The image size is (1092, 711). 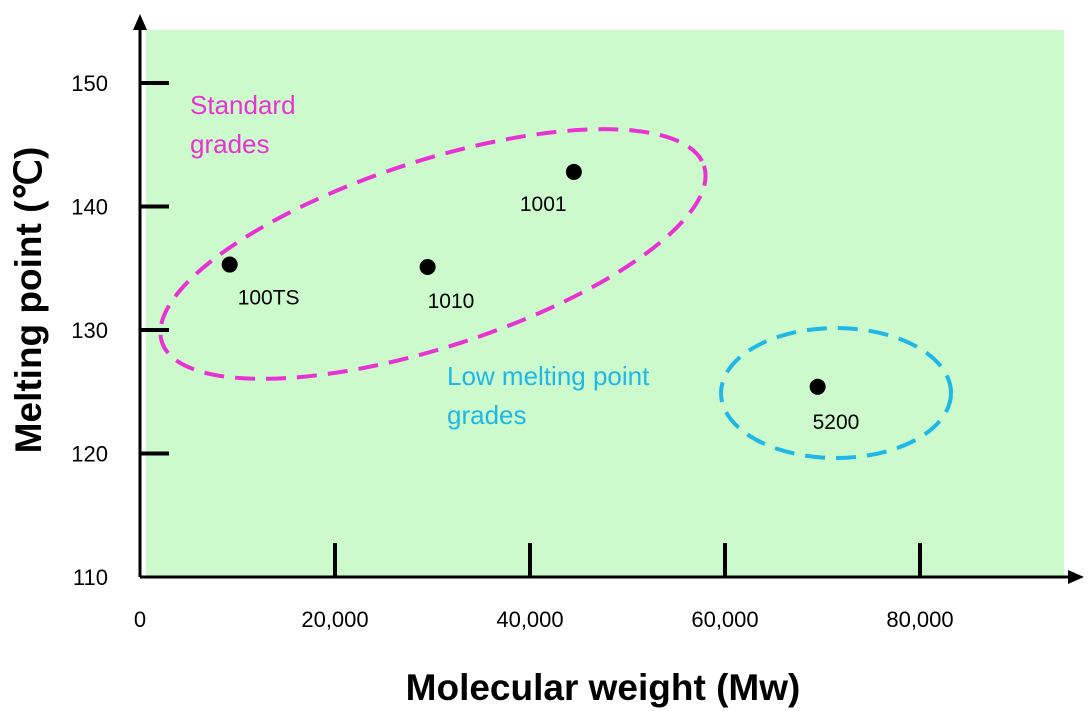 What do you see at coordinates (334, 619) in the screenshot?
I see `x-tick-label: 20,000` at bounding box center [334, 619].